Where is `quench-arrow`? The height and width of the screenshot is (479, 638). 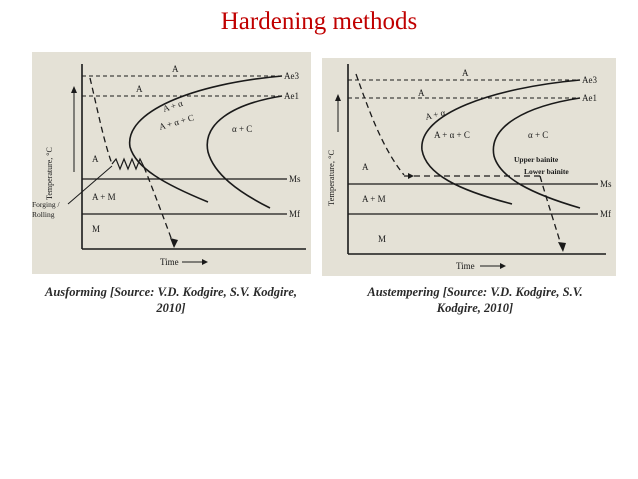 quench-arrow is located at coordinates (174, 243).